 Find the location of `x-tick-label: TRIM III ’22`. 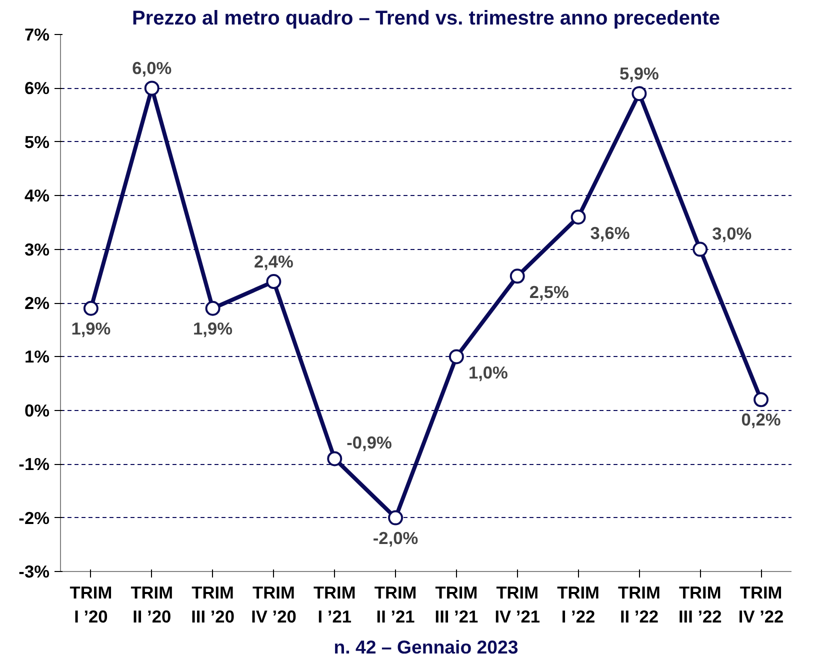

x-tick-label: TRIM III ’22 is located at coordinates (700, 604).